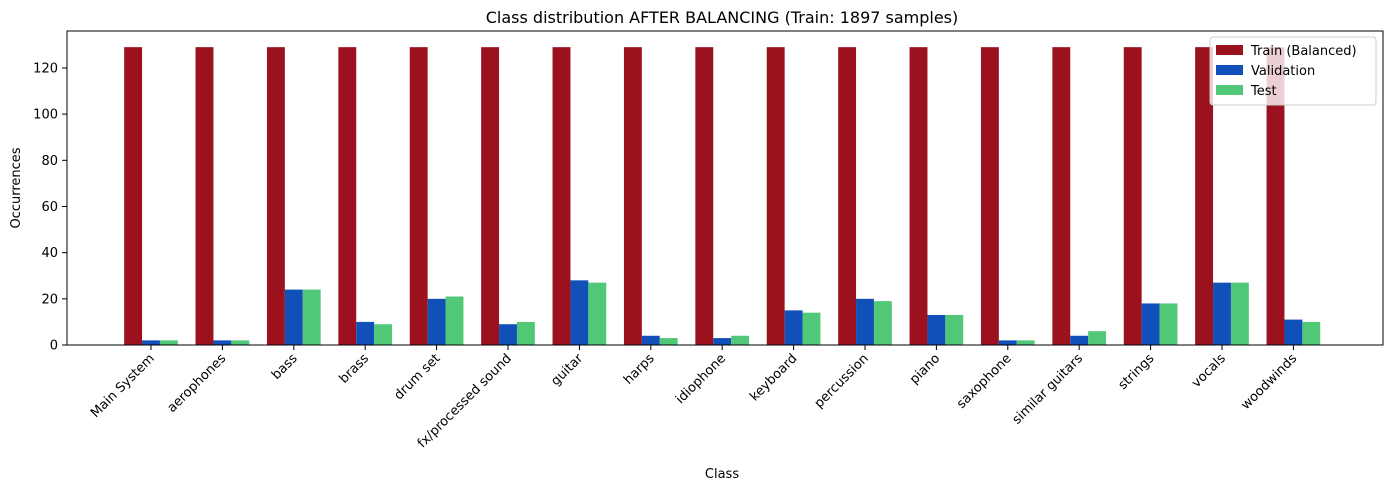  What do you see at coordinates (842, 381) in the screenshot?
I see `x-tick-label-10: percussion` at bounding box center [842, 381].